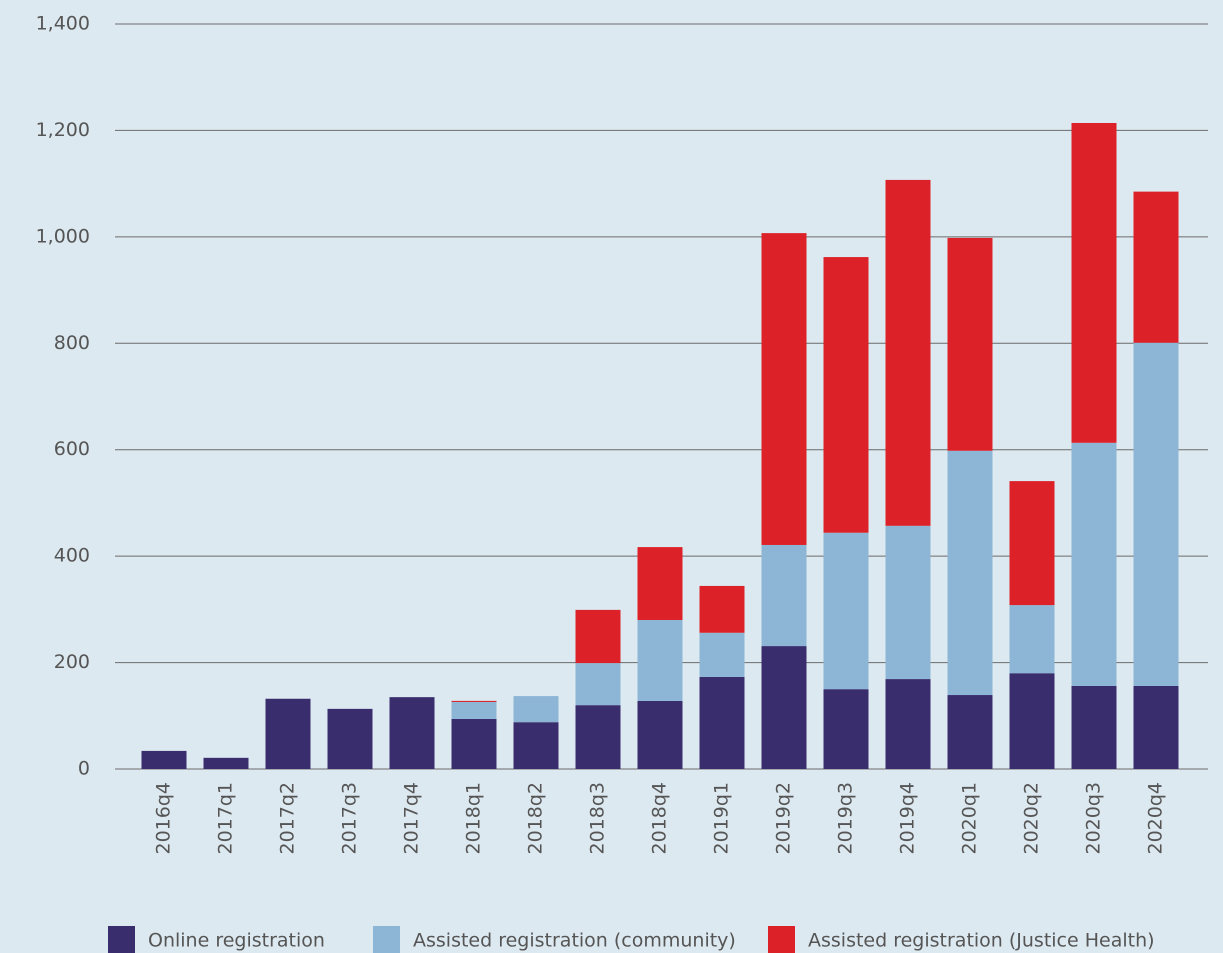  What do you see at coordinates (981, 941) in the screenshot?
I see `legend-label: Assisted registration (Justice Health)` at bounding box center [981, 941].